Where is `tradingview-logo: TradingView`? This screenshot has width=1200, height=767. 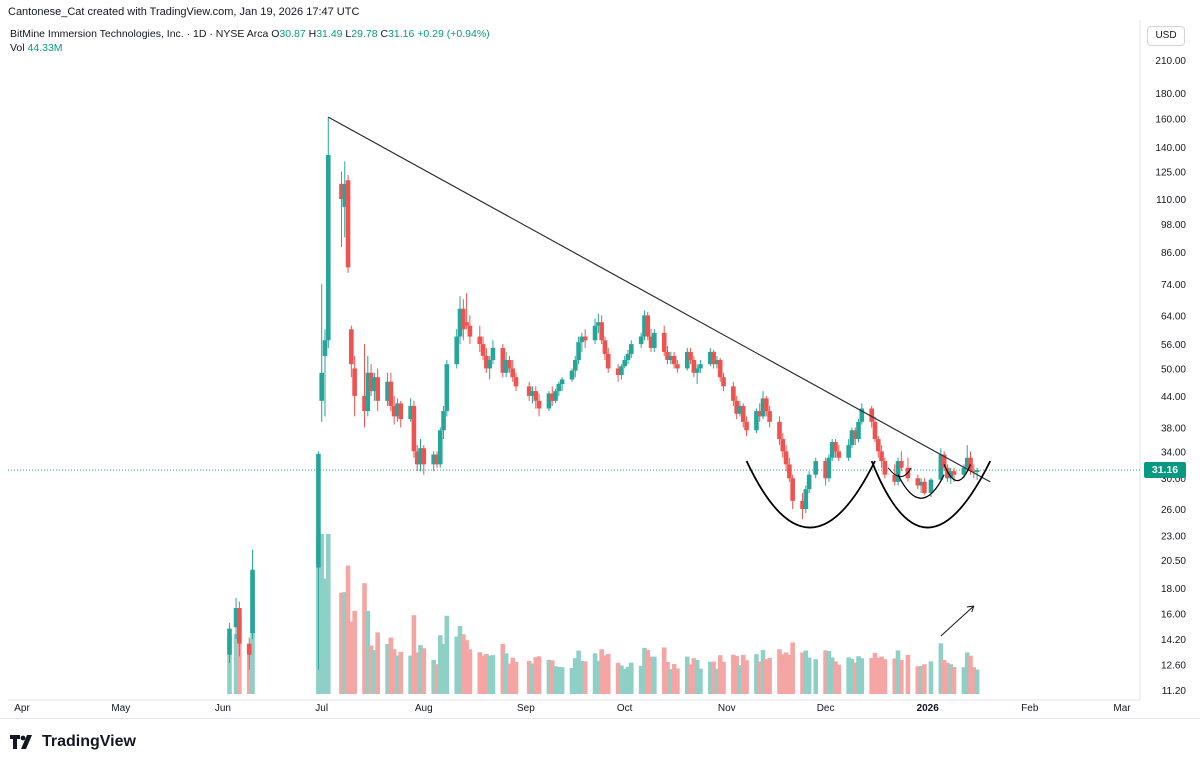 tradingview-logo: TradingView is located at coordinates (73, 742).